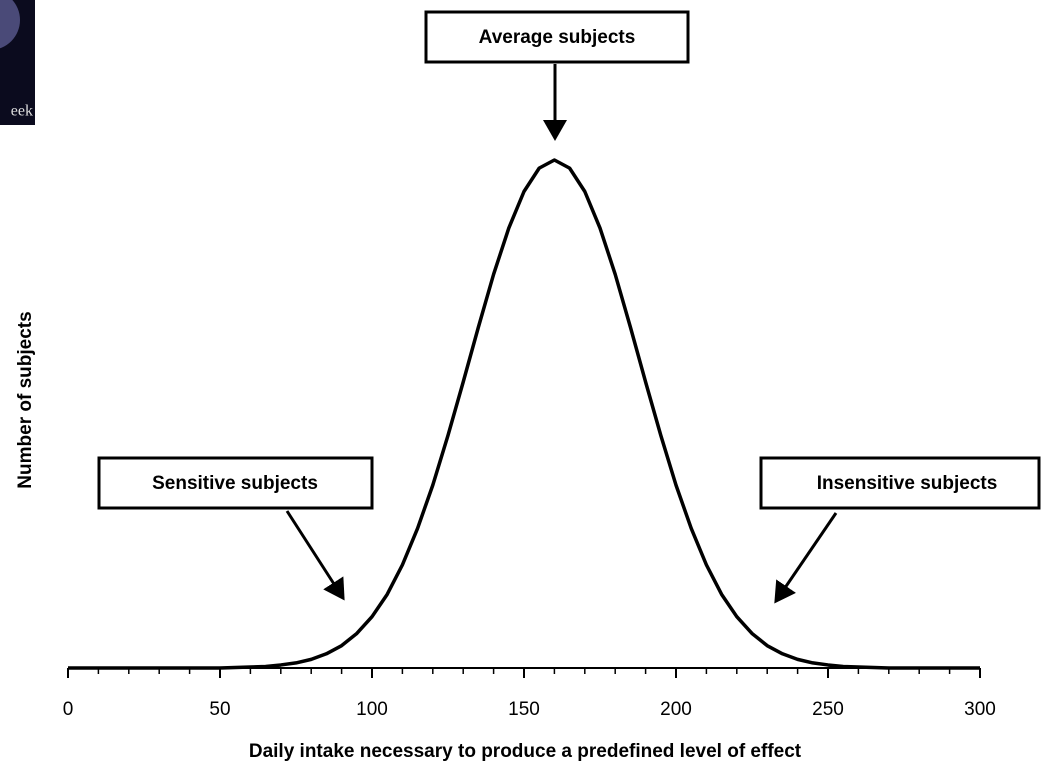  I want to click on y-axis-label: Number of subjects, so click(25, 399).